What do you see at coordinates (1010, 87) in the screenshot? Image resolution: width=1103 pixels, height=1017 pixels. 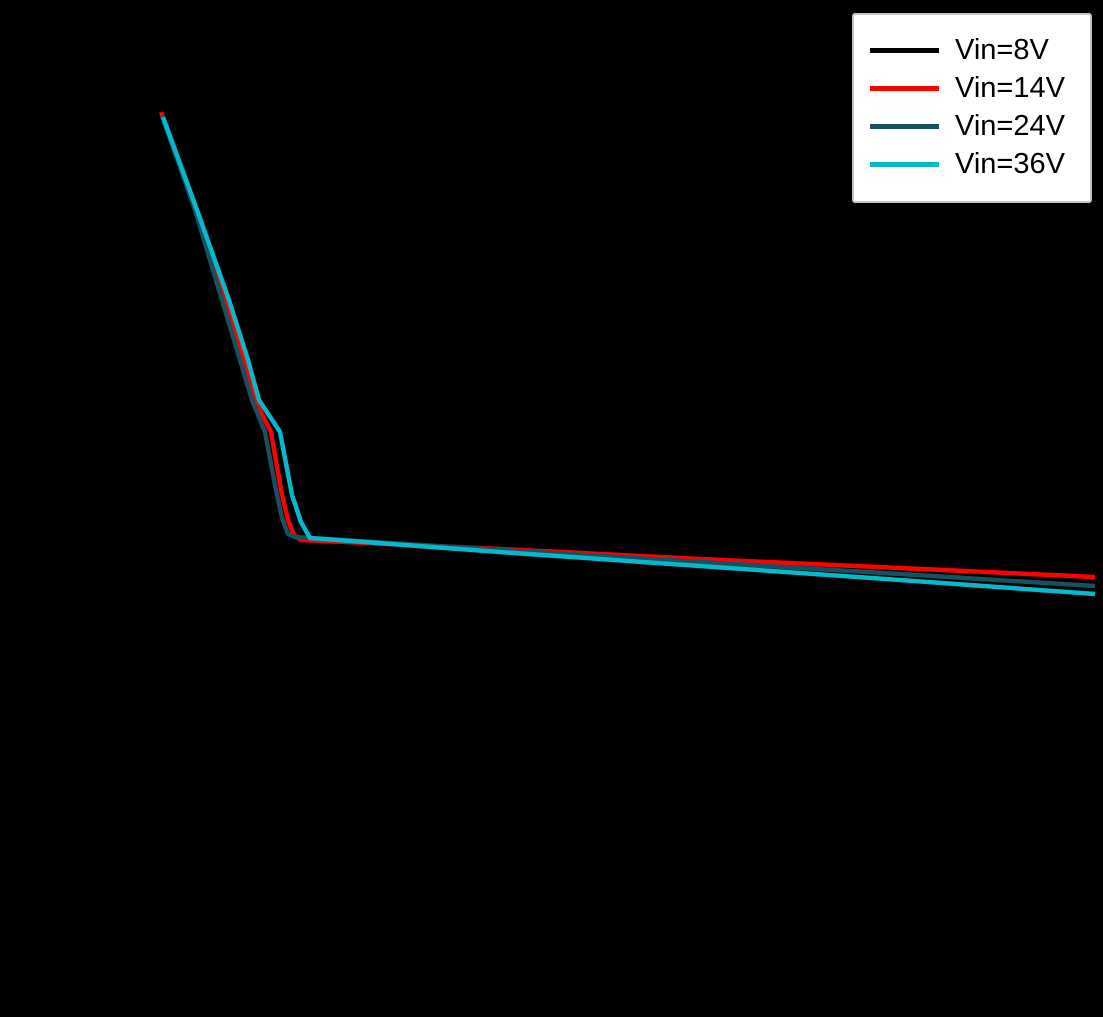 I see `legend-label: Vin=14V` at bounding box center [1010, 87].